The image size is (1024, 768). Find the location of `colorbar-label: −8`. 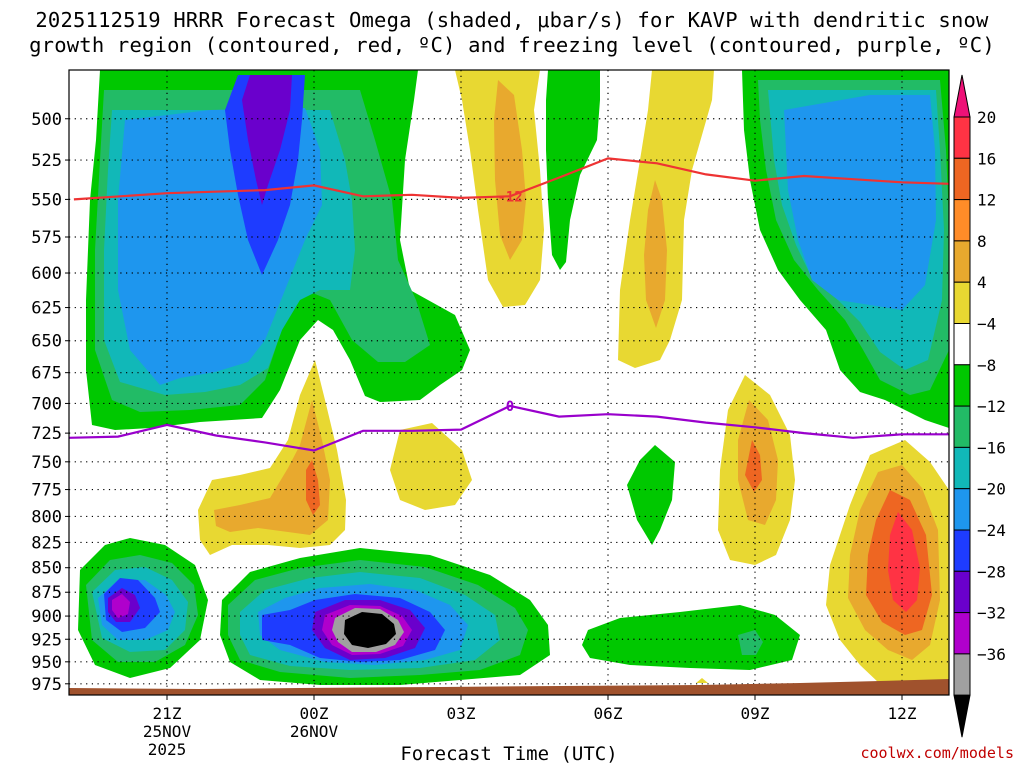

colorbar-label: −8 is located at coordinates (986, 365).